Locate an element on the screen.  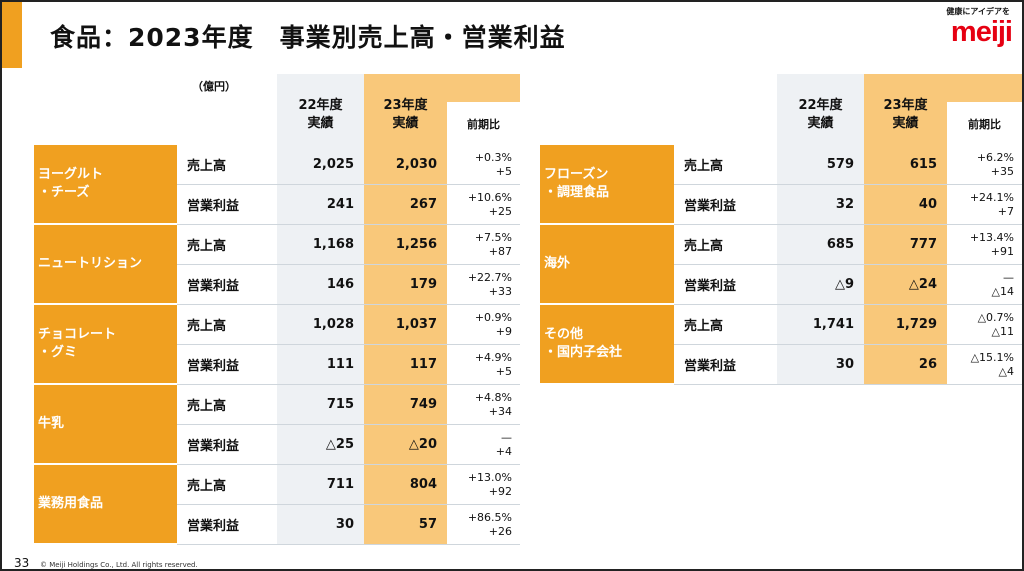
value-fy23: 179 is located at coordinates (405, 285).